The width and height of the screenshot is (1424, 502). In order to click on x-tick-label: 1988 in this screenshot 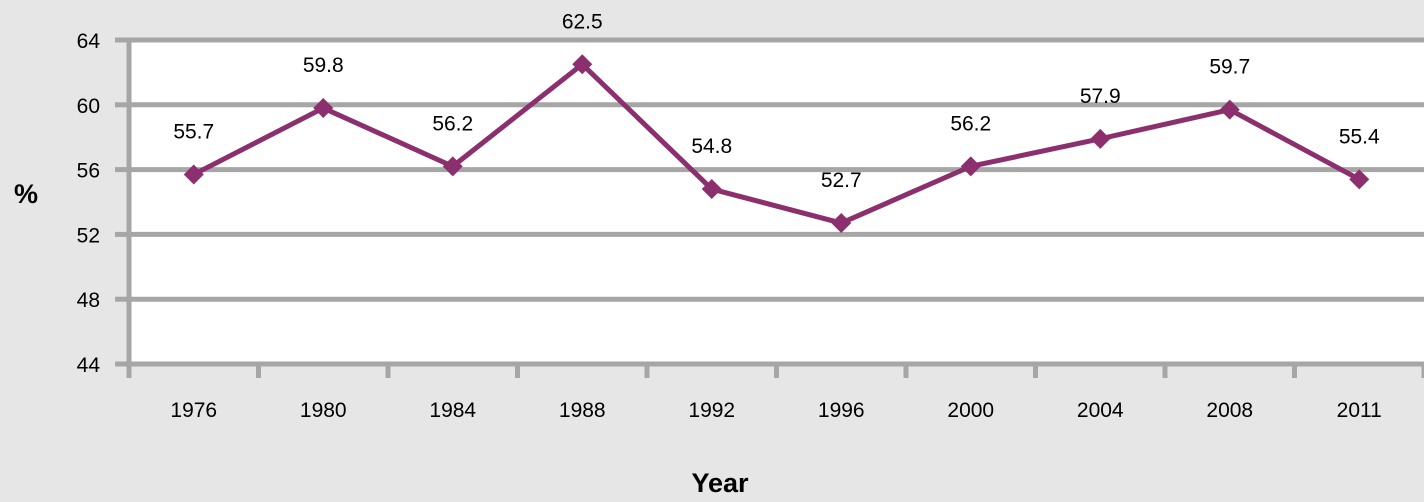, I will do `click(582, 410)`.